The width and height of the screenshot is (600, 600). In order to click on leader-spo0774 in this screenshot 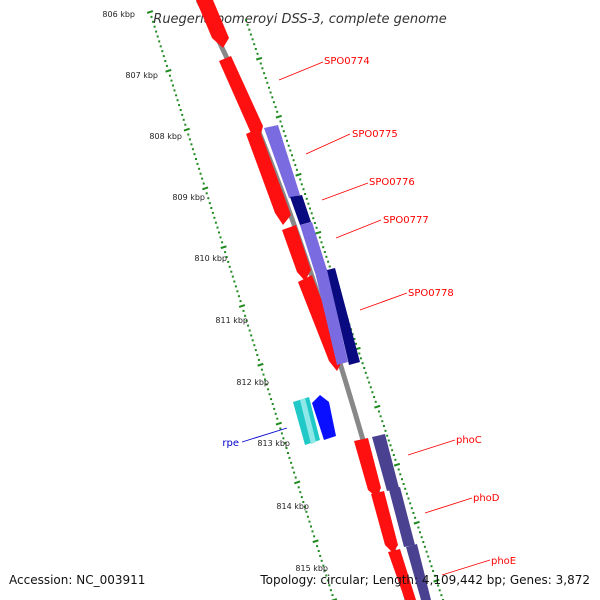, I will do `click(301, 71)`.